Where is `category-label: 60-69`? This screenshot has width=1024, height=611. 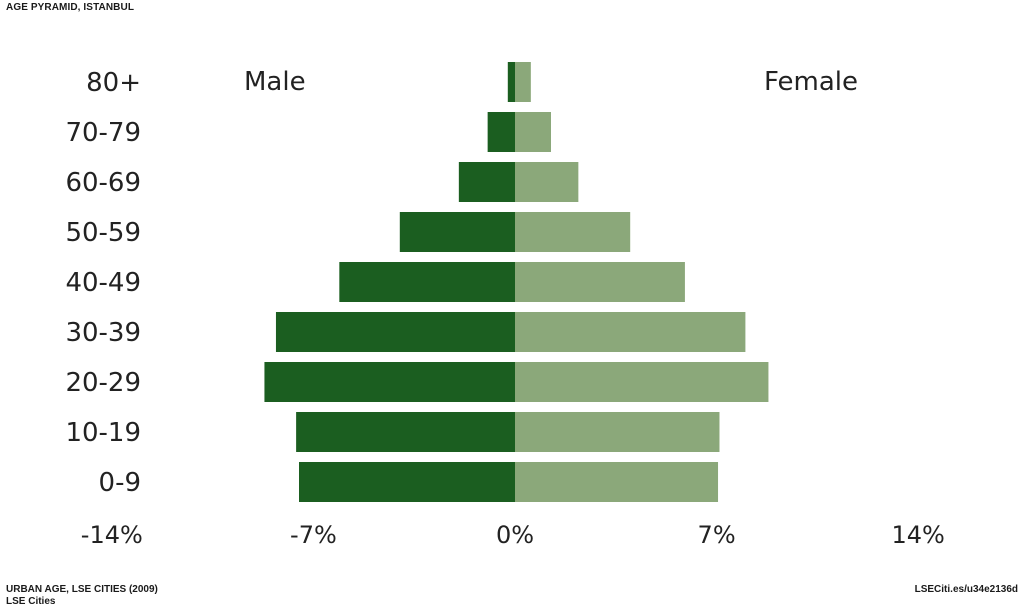
category-label: 60-69 is located at coordinates (103, 183).